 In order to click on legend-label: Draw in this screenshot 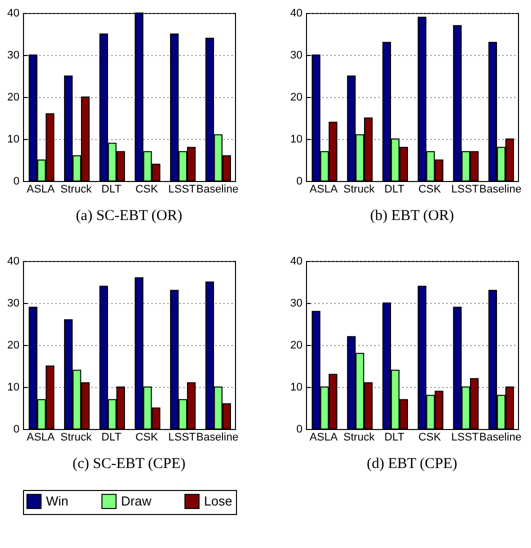, I will do `click(136, 500)`.